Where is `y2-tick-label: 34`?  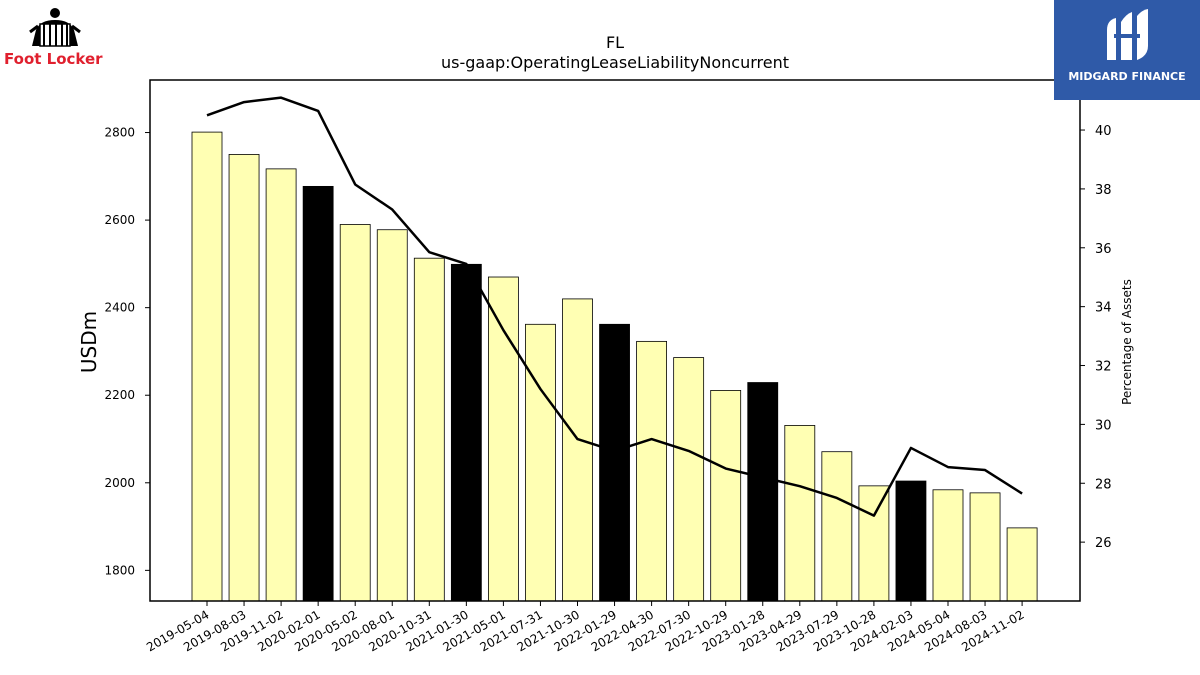 y2-tick-label: 34 is located at coordinates (1103, 308).